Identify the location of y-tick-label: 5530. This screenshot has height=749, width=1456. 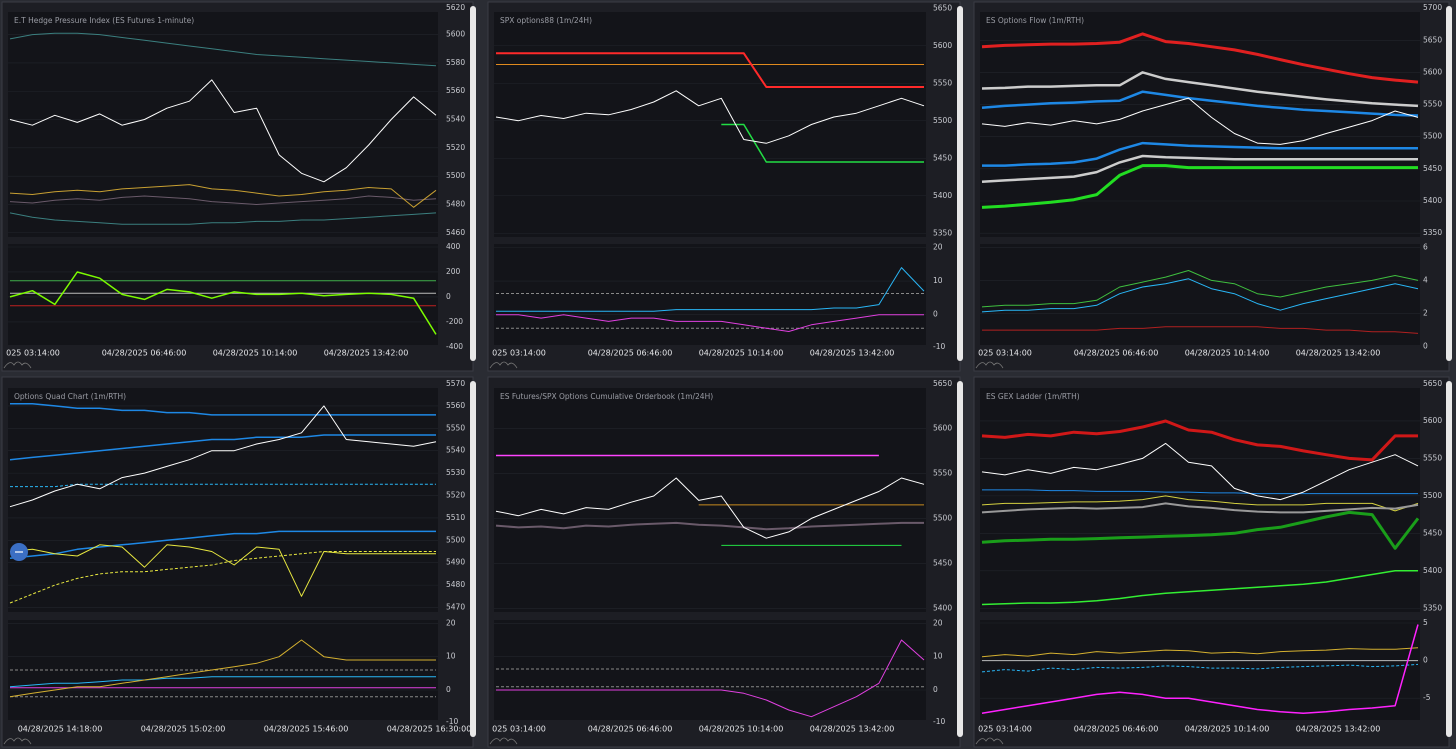
(455, 472).